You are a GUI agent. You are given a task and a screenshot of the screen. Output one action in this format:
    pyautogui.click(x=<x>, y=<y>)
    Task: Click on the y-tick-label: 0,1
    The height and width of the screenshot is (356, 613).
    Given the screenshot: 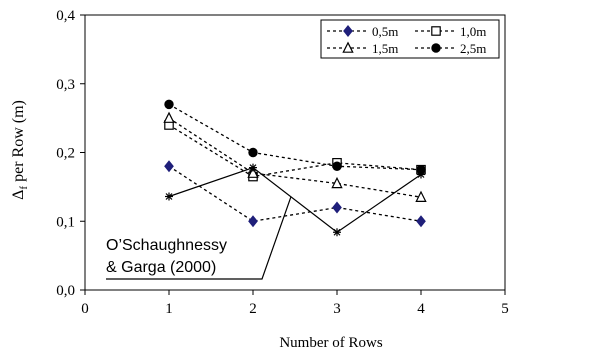 What is the action you would take?
    pyautogui.click(x=65, y=222)
    